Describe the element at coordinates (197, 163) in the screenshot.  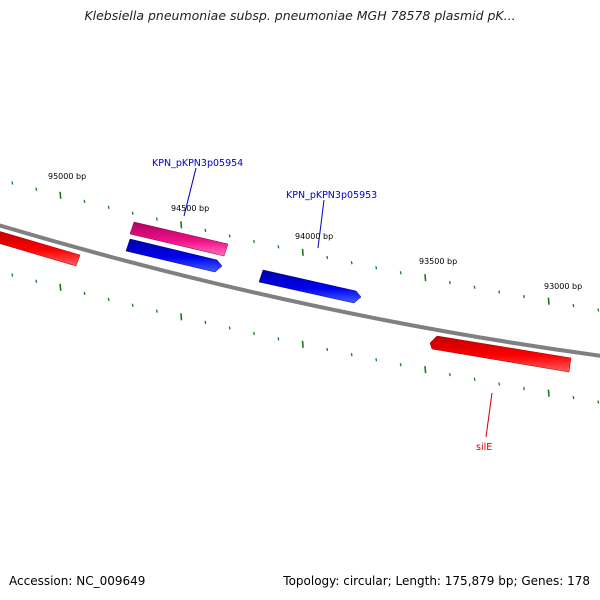
I see `gene-label-KPN_pKPN3p05954: KPN_pKPN3p05954` at that location.